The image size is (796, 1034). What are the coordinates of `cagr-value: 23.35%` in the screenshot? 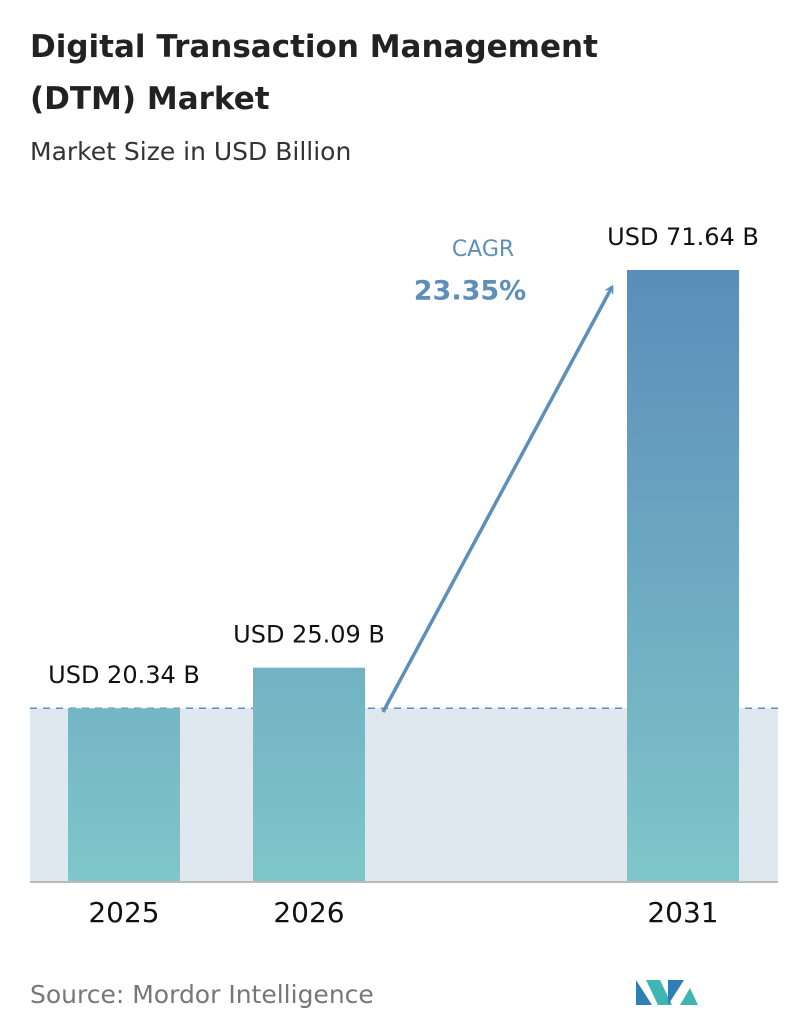 It's located at (470, 291).